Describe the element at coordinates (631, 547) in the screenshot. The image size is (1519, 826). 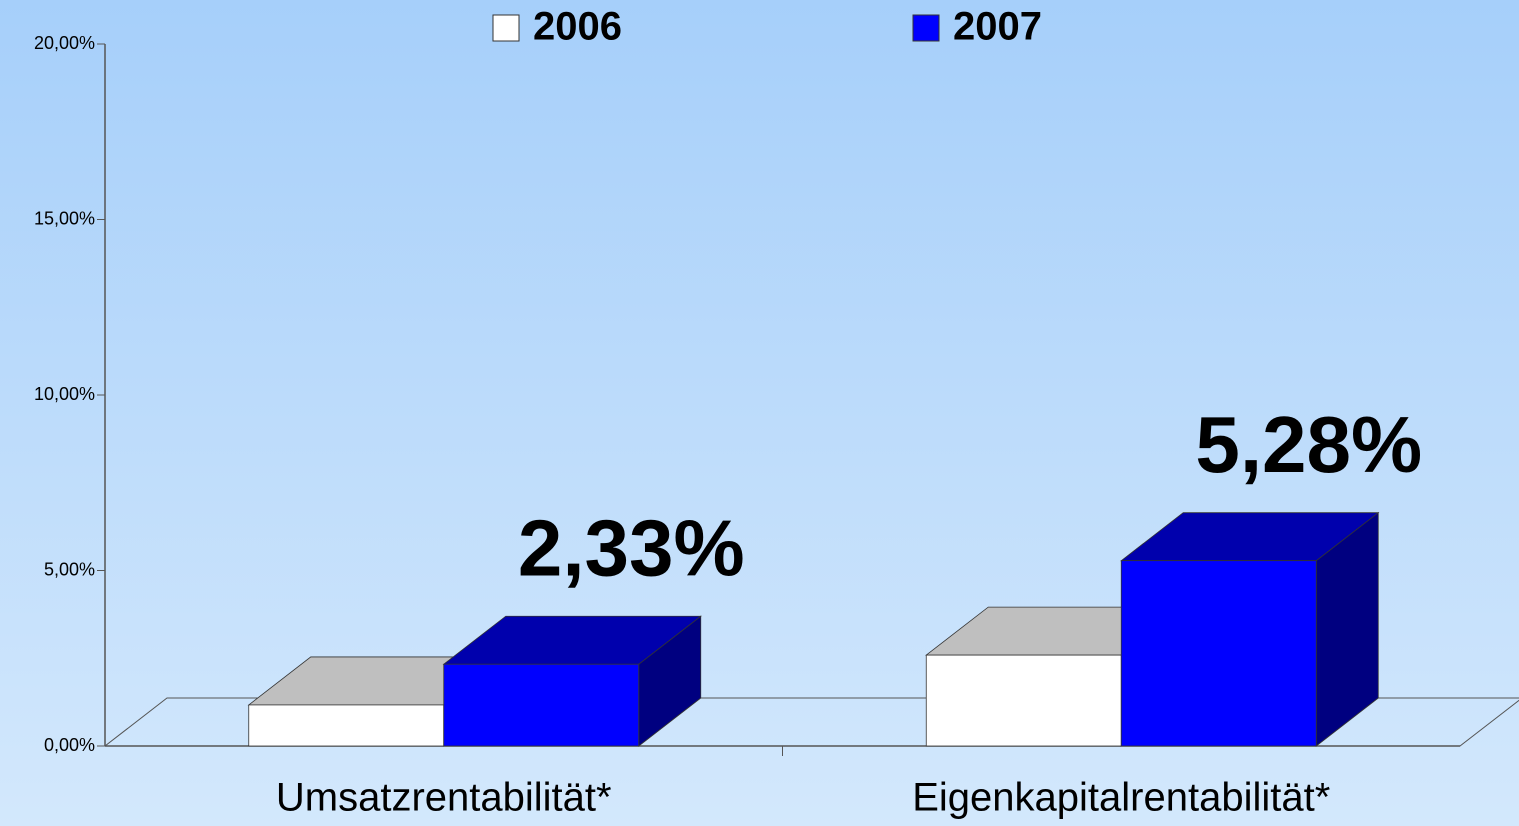
I see `value-label: 2,33%` at that location.